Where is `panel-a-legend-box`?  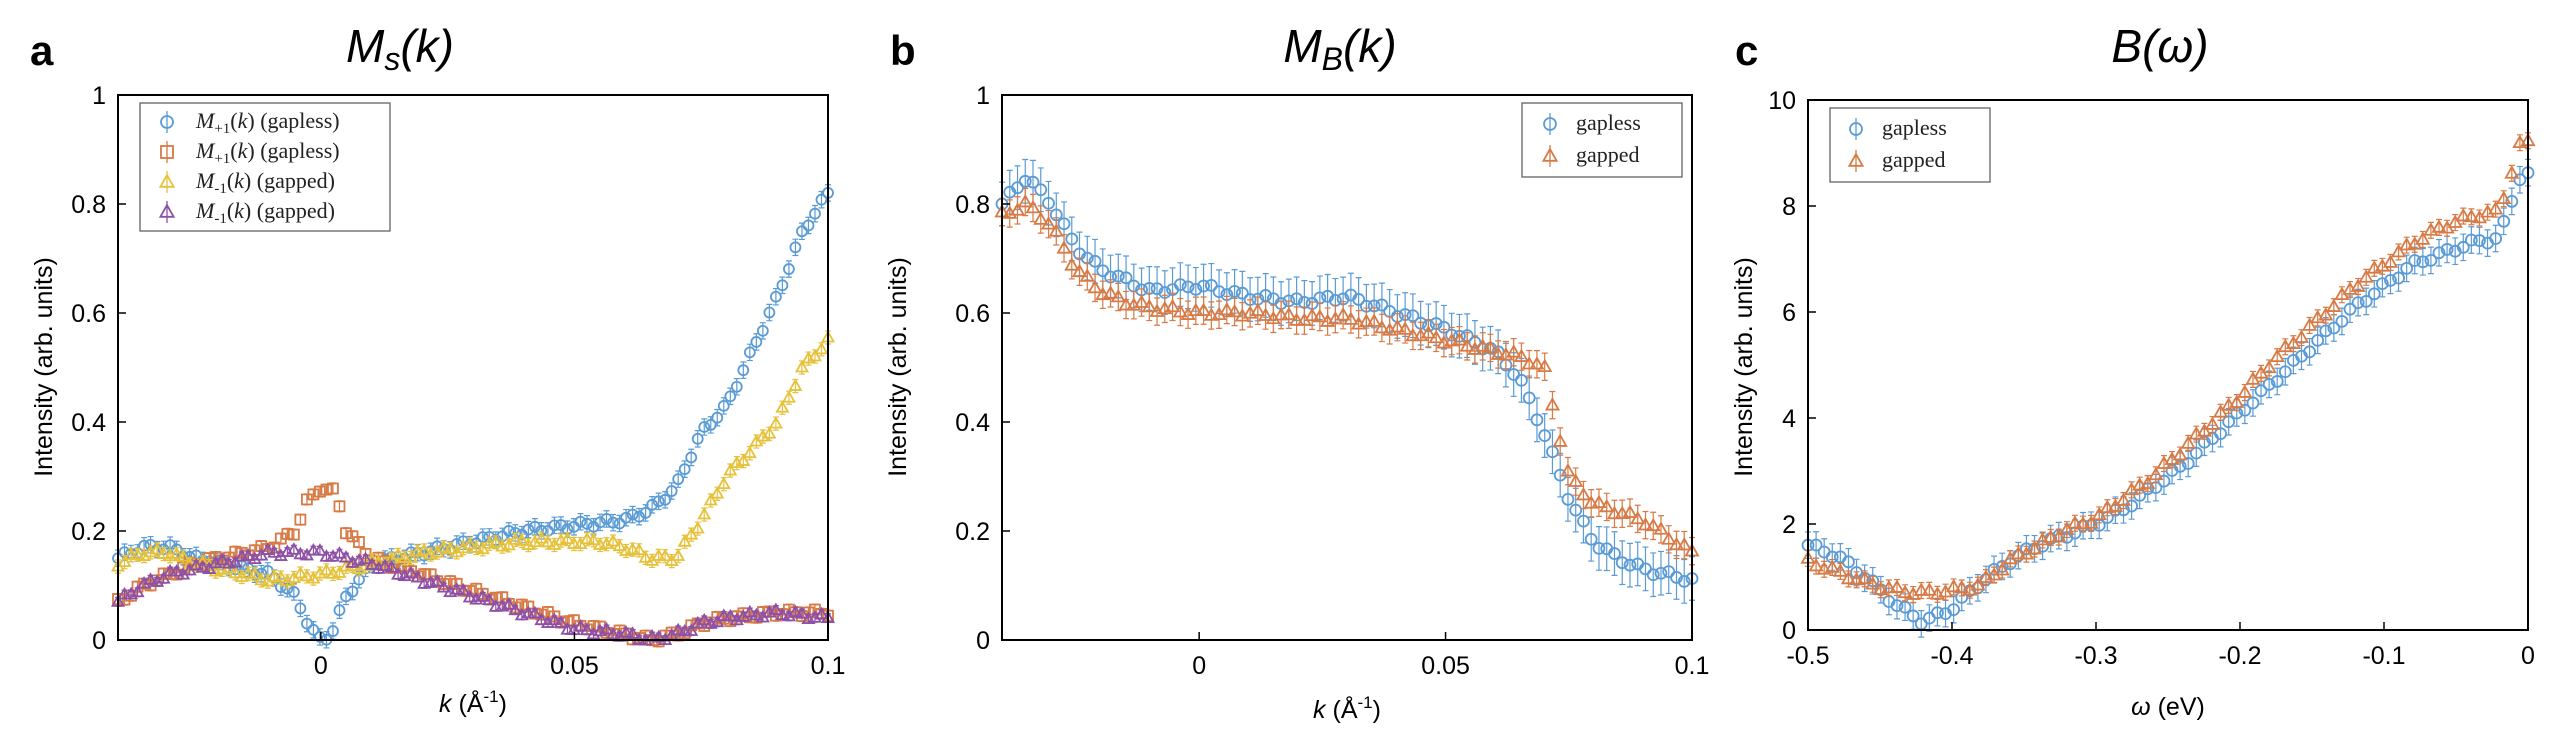 panel-a-legend-box is located at coordinates (265, 167).